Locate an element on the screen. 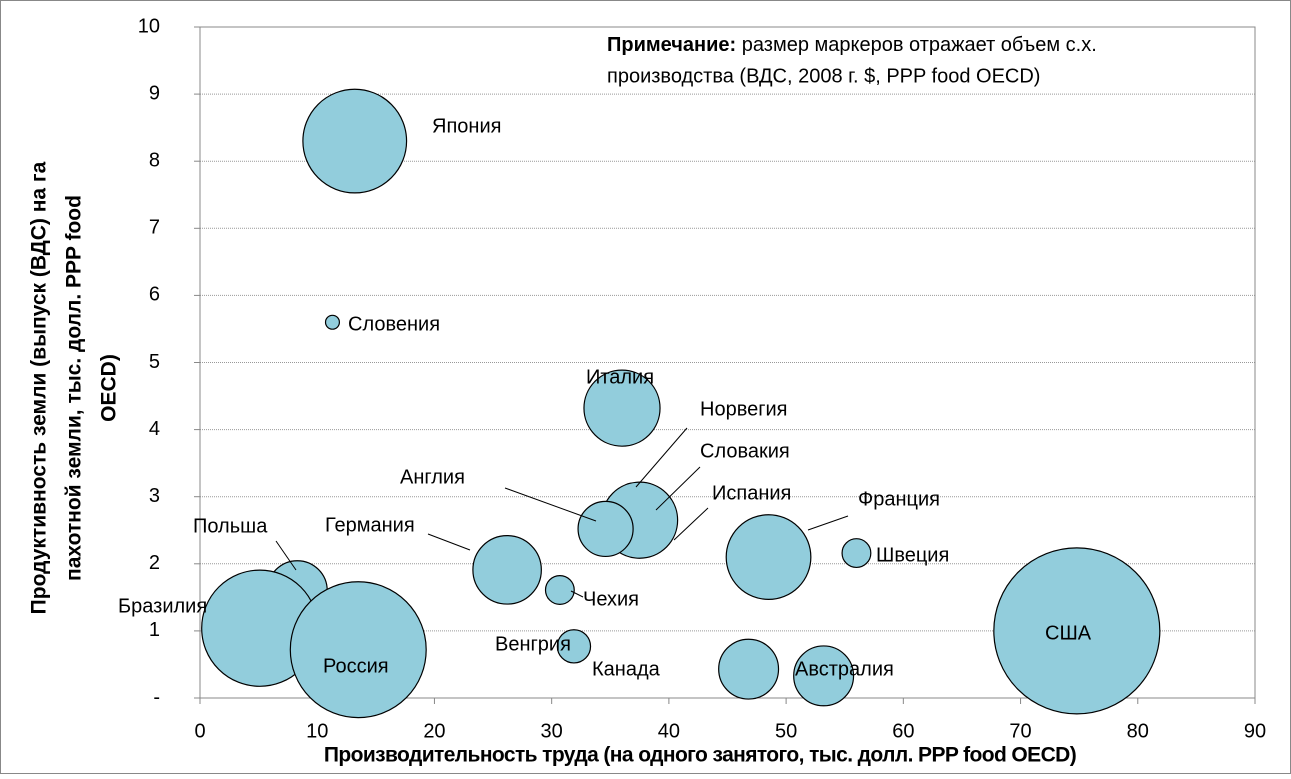  point-label: Англия is located at coordinates (432, 477).